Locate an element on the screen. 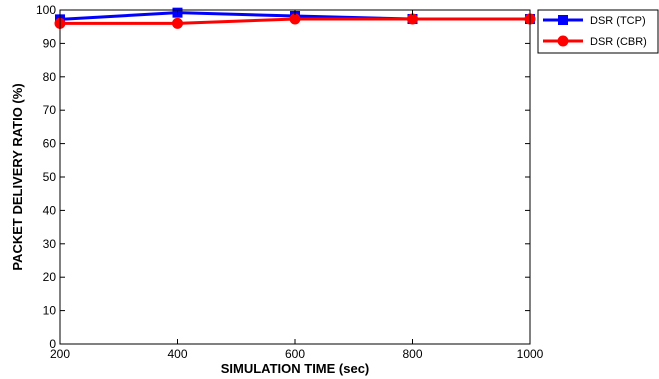 The height and width of the screenshot is (379, 659). y-tick-label: 90 is located at coordinates (50, 43).